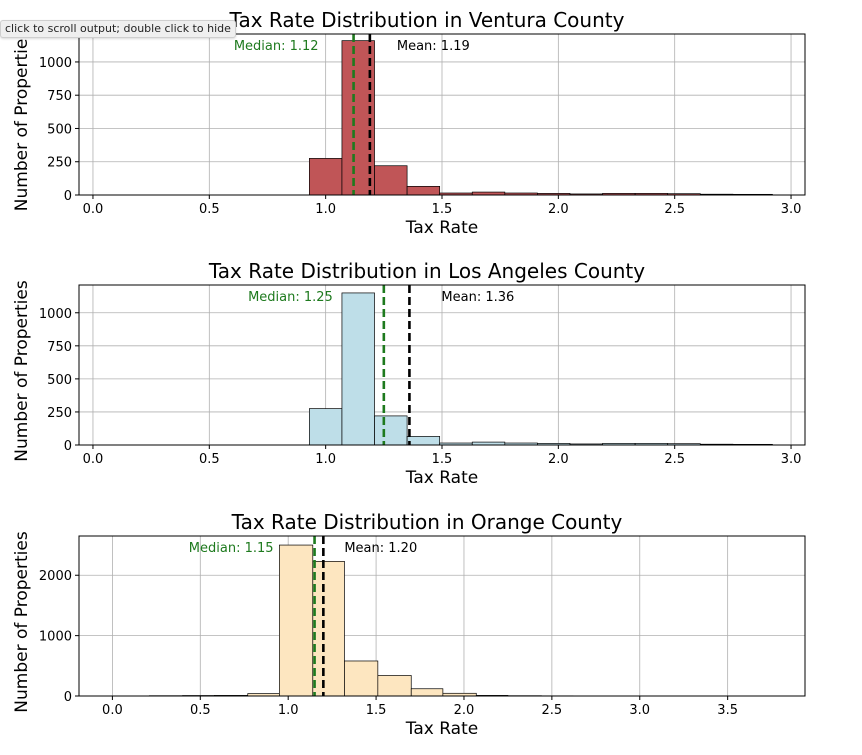  What do you see at coordinates (427, 522) in the screenshot?
I see `chart-title: Tax Rate Distribution in Orange County` at bounding box center [427, 522].